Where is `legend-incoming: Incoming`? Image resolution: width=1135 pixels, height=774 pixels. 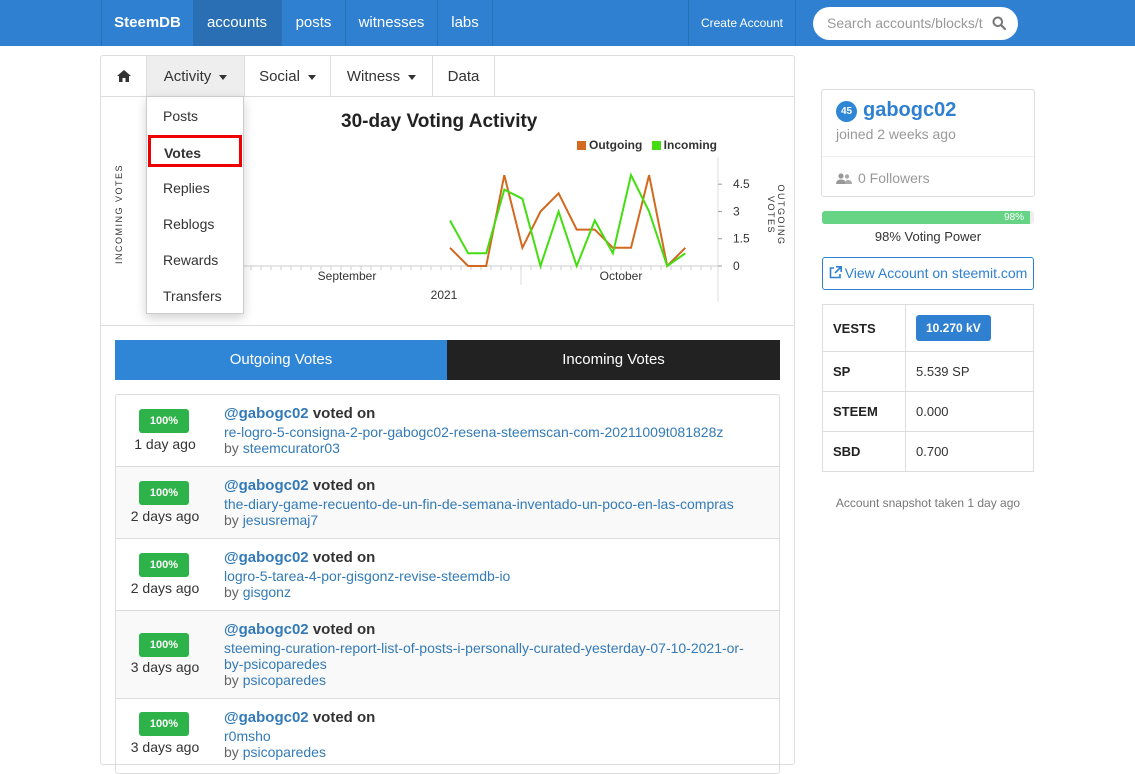
legend-incoming: Incoming is located at coordinates (690, 145).